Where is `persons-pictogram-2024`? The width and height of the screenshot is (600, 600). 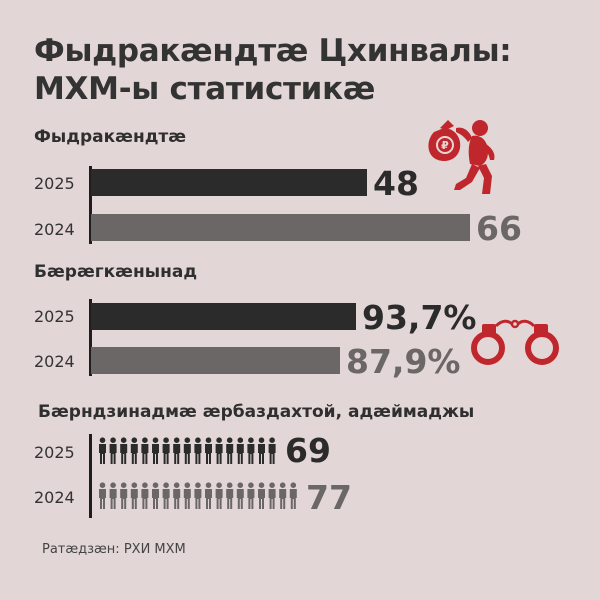
persons-pictogram-2024 is located at coordinates (199, 496).